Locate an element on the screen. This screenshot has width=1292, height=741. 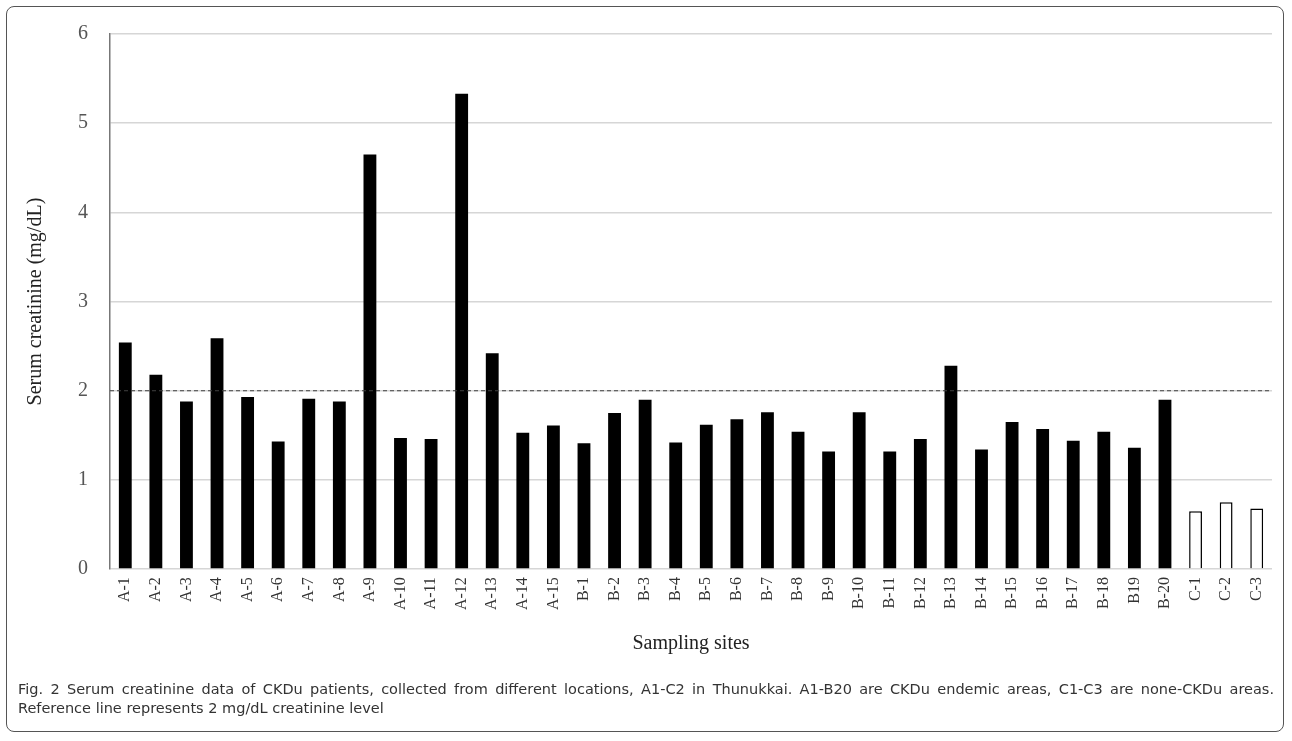
x-tick-label: B19 is located at coordinates (1133, 590).